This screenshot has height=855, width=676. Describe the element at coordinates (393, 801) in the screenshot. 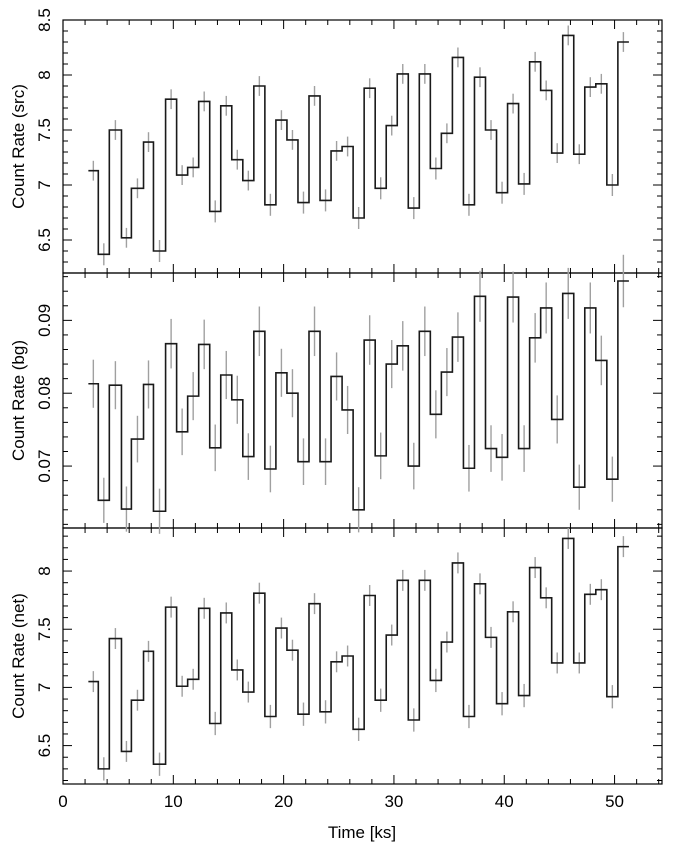

I see `x-tick-label: 30` at that location.